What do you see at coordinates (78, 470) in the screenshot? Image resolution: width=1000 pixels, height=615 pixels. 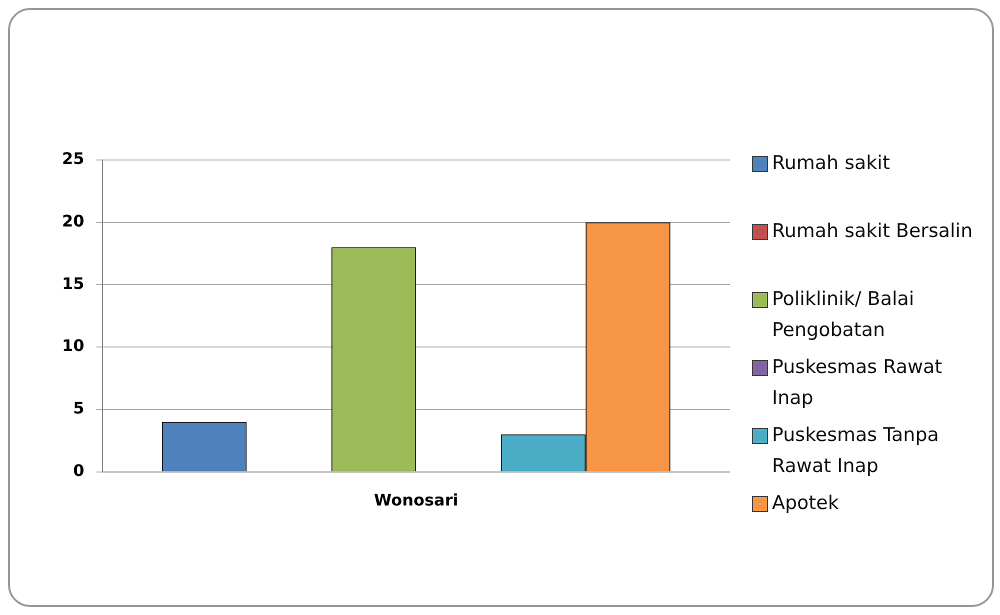 I see `y-tick-label: 0` at bounding box center [78, 470].